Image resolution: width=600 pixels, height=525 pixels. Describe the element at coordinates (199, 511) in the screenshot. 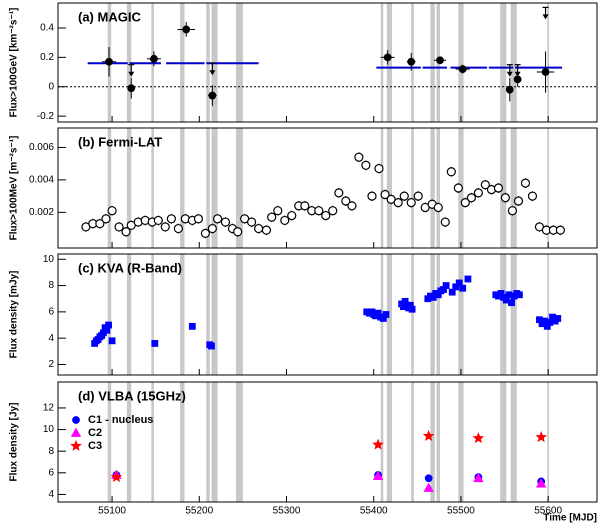

I see `x-tick-label: 55200` at that location.